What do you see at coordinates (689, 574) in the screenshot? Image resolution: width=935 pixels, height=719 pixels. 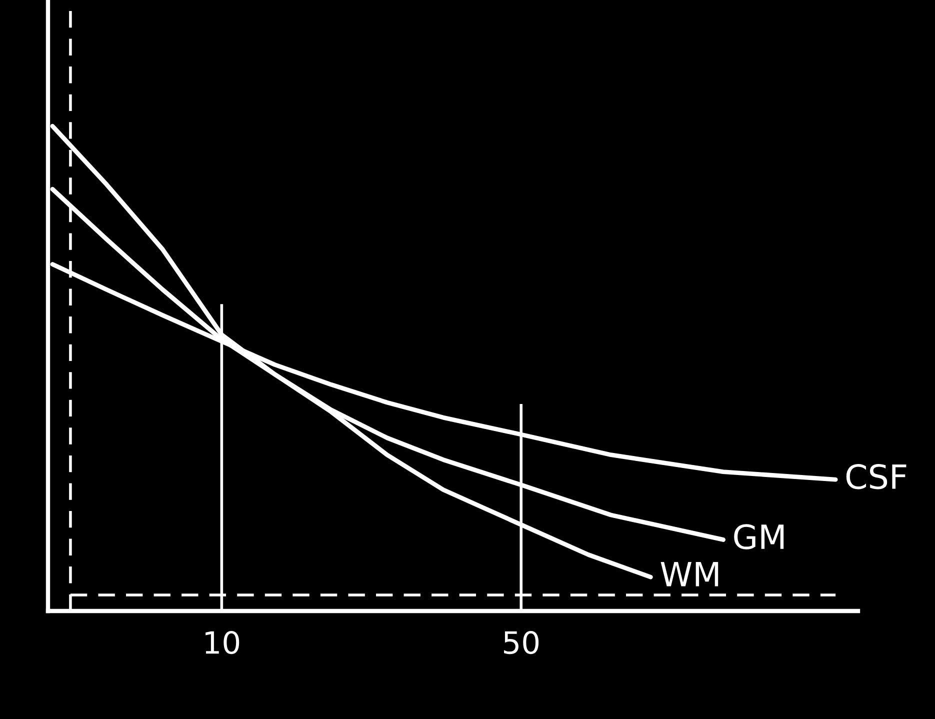 I see `series-label: WM` at bounding box center [689, 574].